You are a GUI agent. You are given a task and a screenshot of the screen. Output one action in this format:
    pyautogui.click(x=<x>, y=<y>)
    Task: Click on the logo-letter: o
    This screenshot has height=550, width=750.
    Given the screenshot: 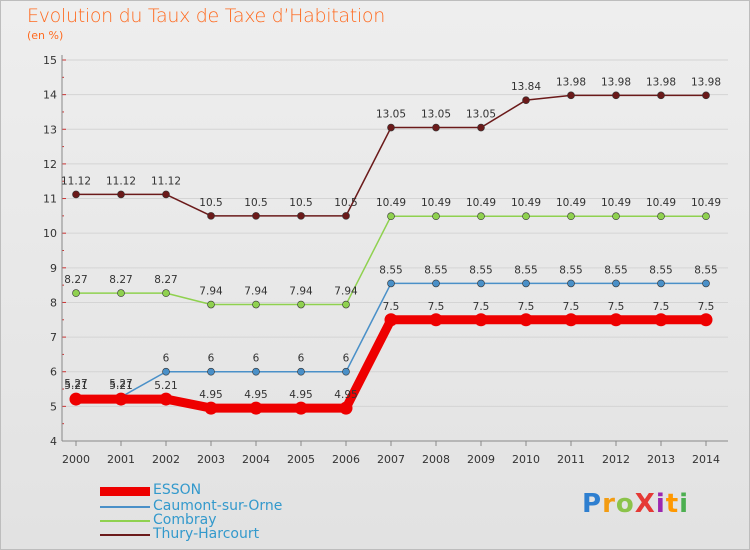 What is the action you would take?
    pyautogui.click(x=625, y=504)
    